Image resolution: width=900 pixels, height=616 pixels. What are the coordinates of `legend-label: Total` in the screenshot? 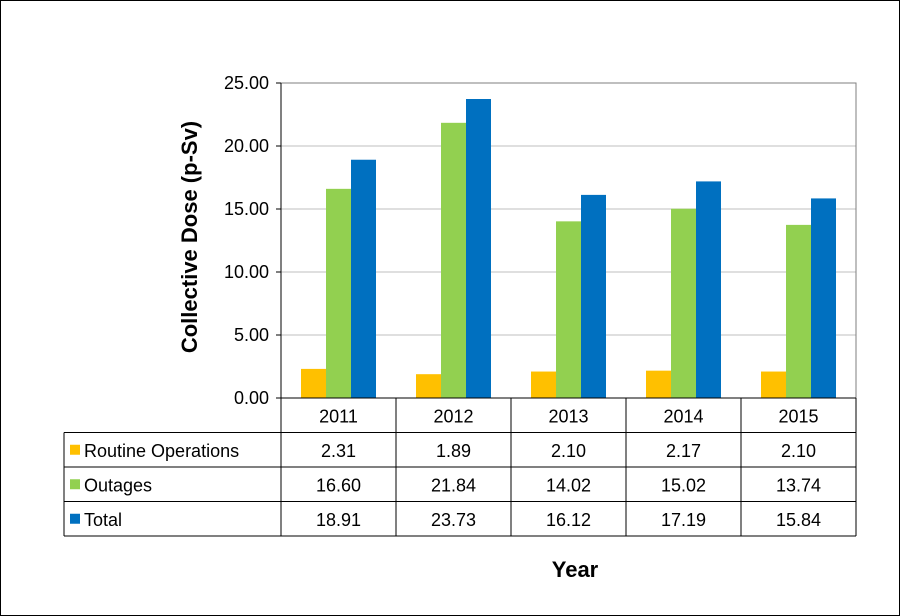 It's located at (103, 520).